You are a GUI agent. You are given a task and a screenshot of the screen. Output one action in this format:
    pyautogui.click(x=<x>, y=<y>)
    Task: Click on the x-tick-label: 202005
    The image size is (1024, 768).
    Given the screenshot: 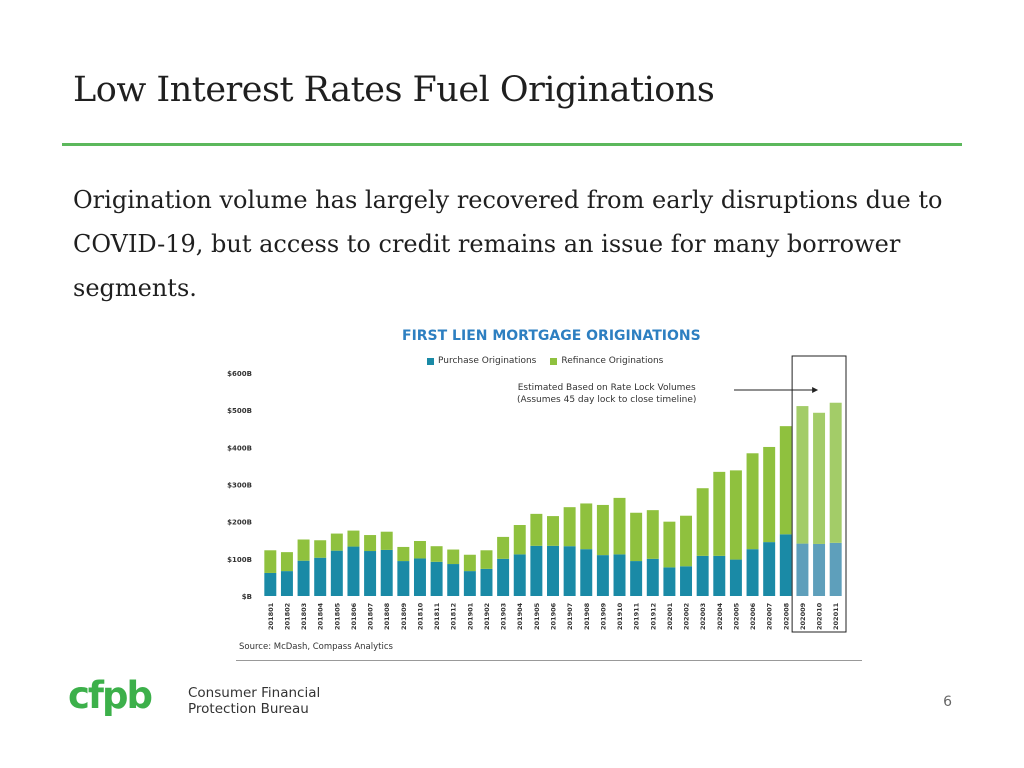 What is the action you would take?
    pyautogui.click(x=736, y=616)
    